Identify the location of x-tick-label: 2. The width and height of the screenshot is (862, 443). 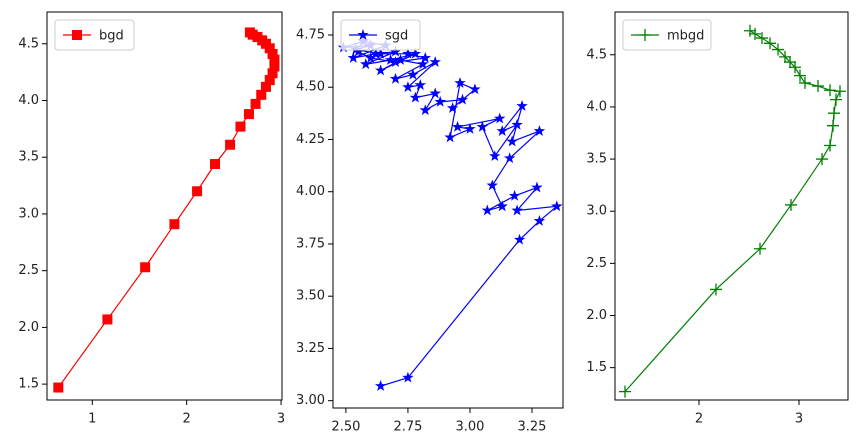
(699, 419).